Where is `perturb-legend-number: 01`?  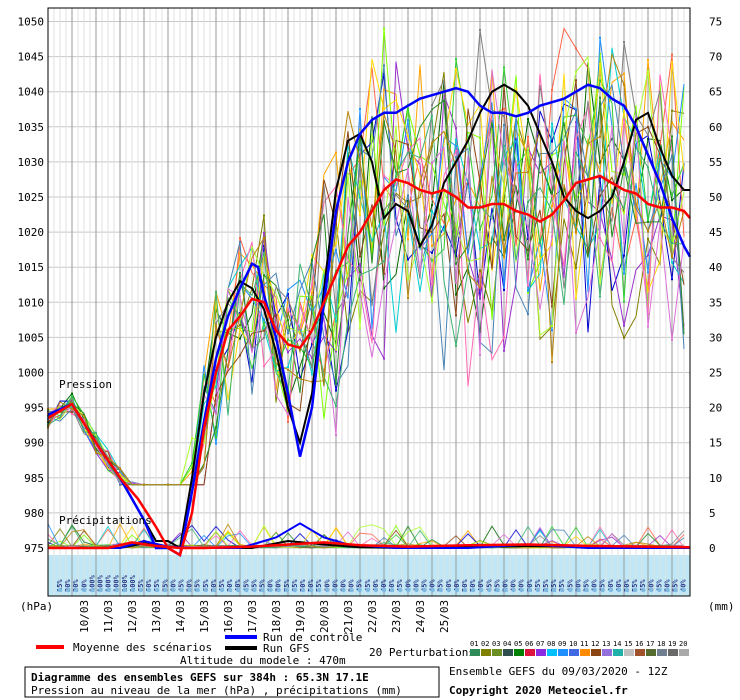 perturb-legend-number: 01 is located at coordinates (474, 644).